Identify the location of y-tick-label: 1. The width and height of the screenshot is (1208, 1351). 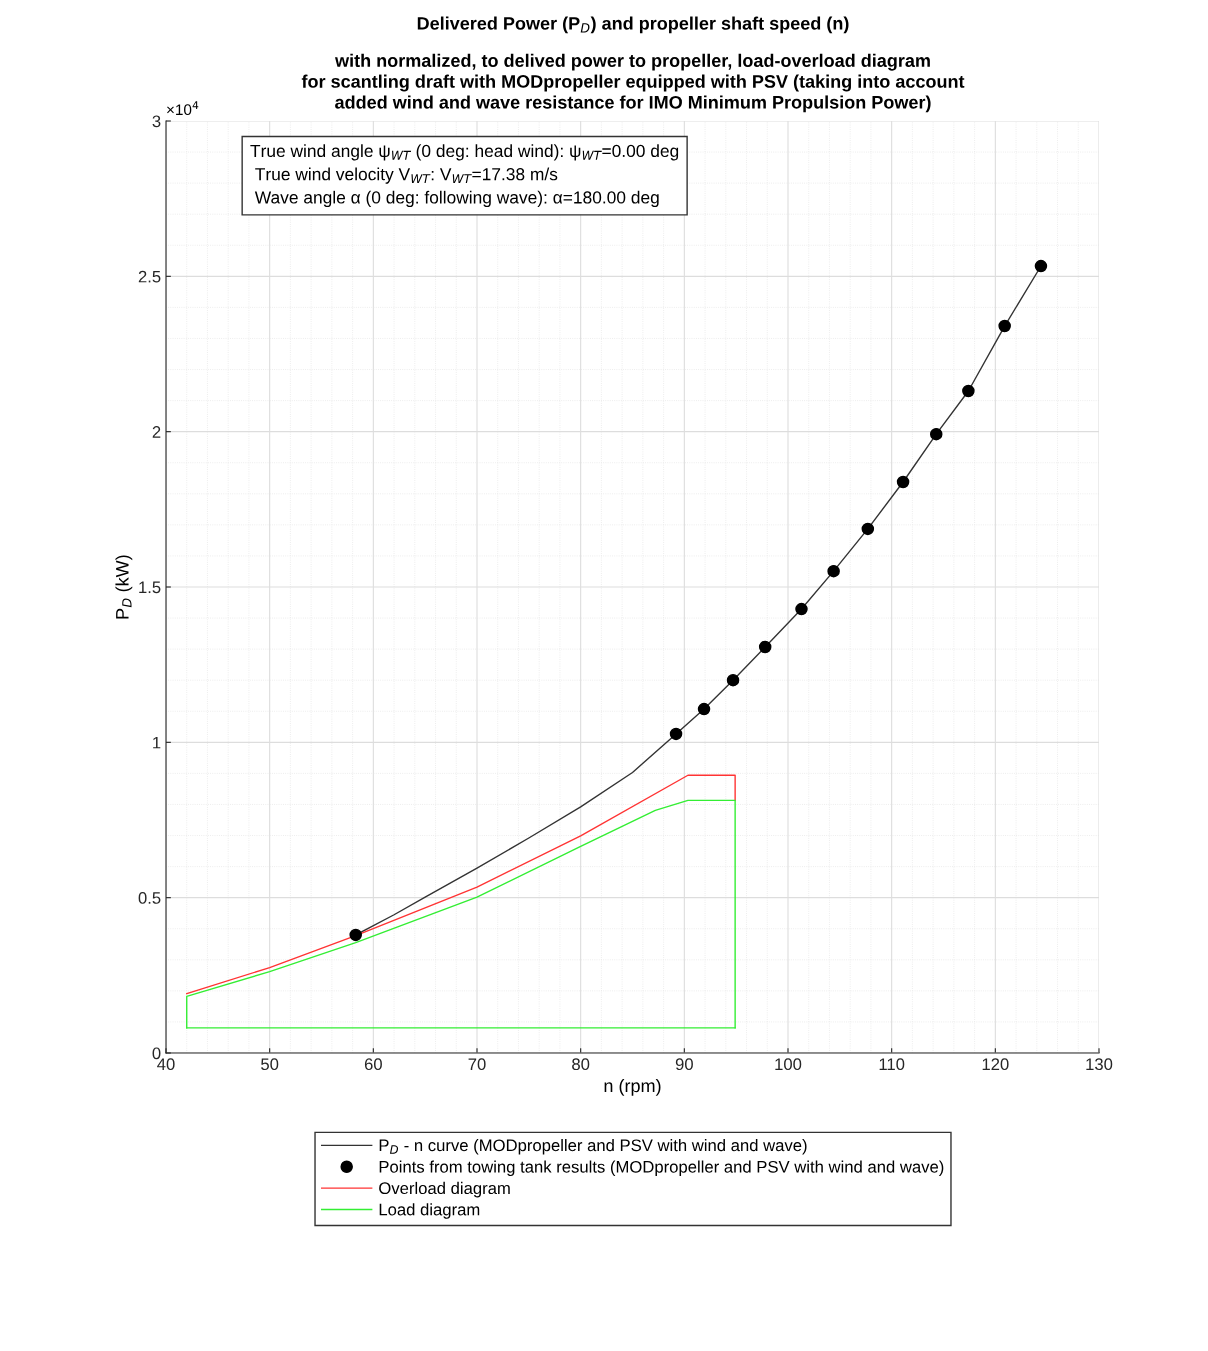
(157, 742).